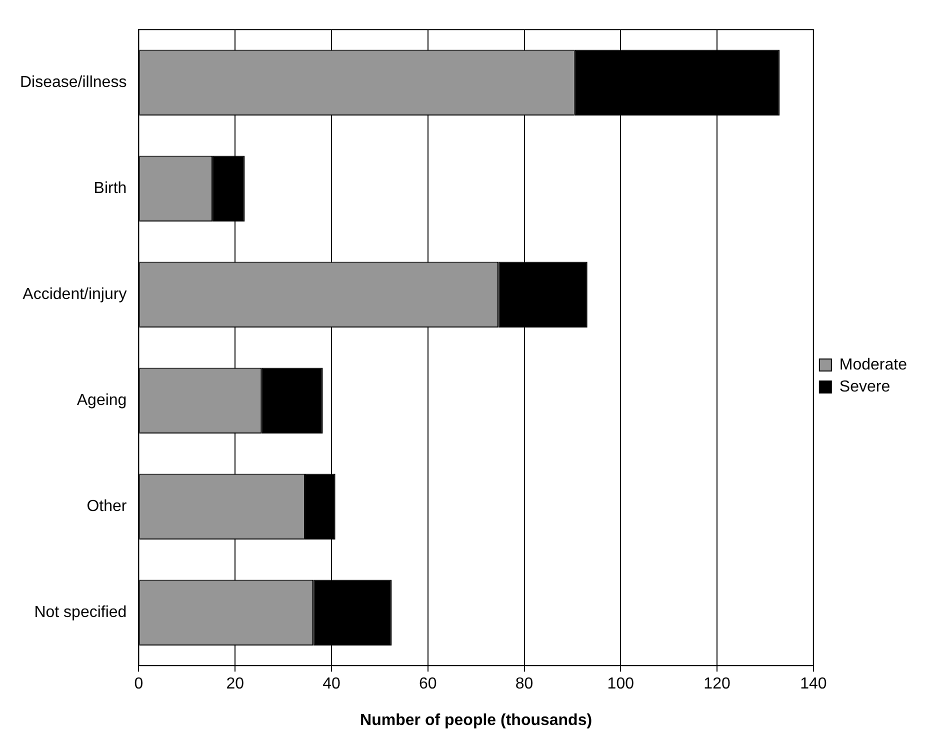 The image size is (937, 742). I want to click on x-tick-label: 20, so click(235, 684).